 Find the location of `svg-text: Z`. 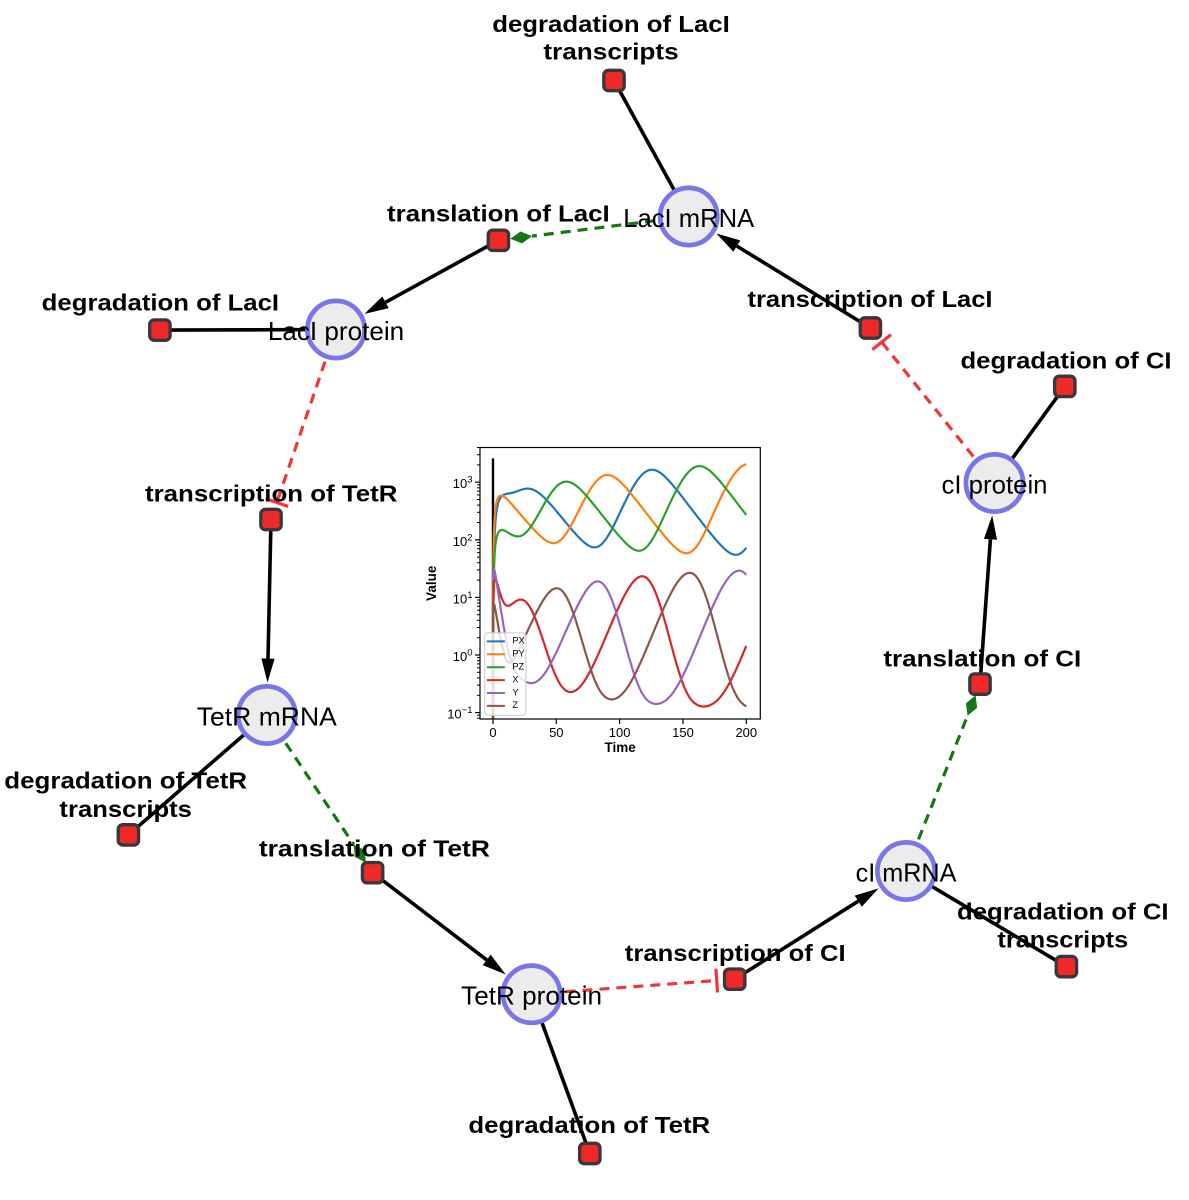

svg-text: Z is located at coordinates (515, 705).